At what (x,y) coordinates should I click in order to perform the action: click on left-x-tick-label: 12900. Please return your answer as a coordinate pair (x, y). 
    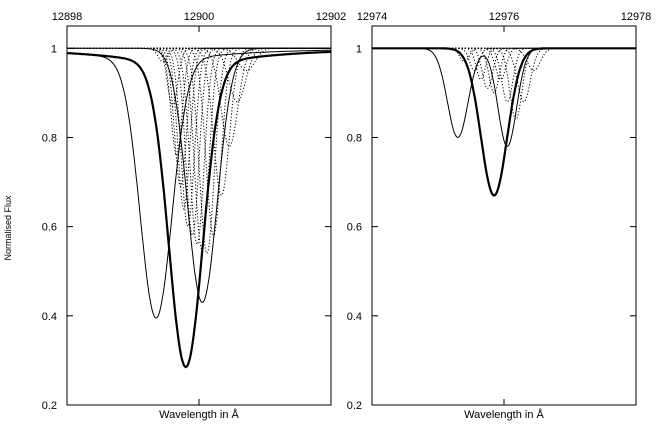
    Looking at the image, I should click on (199, 17).